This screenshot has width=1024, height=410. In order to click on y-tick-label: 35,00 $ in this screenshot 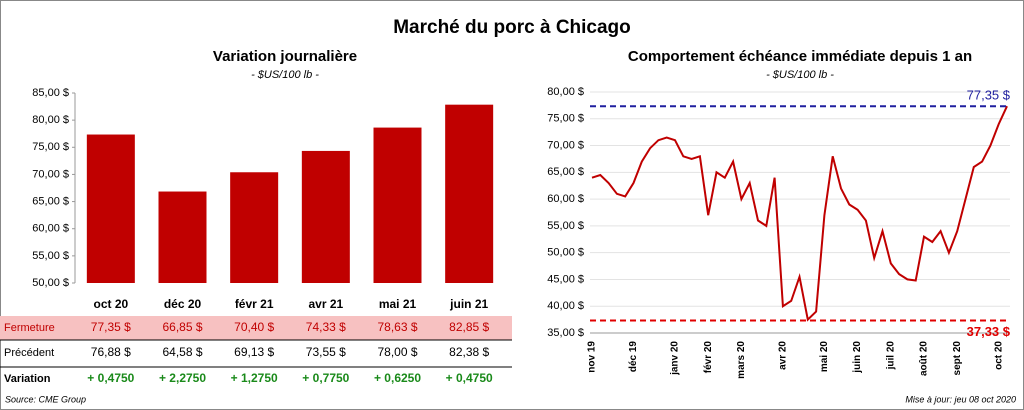, I will do `click(565, 333)`.